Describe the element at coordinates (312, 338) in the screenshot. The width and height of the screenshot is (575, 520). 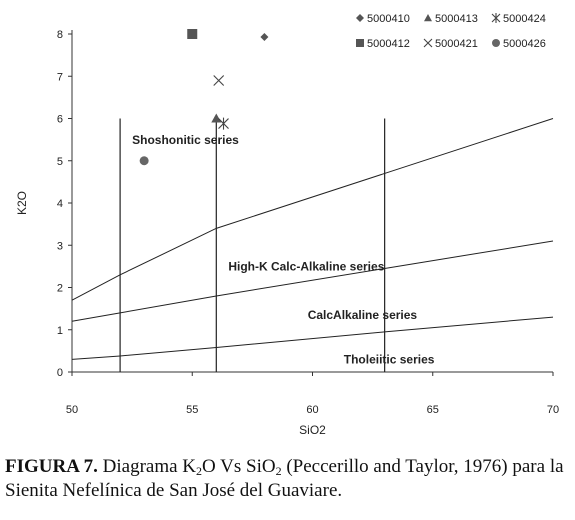
I see `boundary-line` at that location.